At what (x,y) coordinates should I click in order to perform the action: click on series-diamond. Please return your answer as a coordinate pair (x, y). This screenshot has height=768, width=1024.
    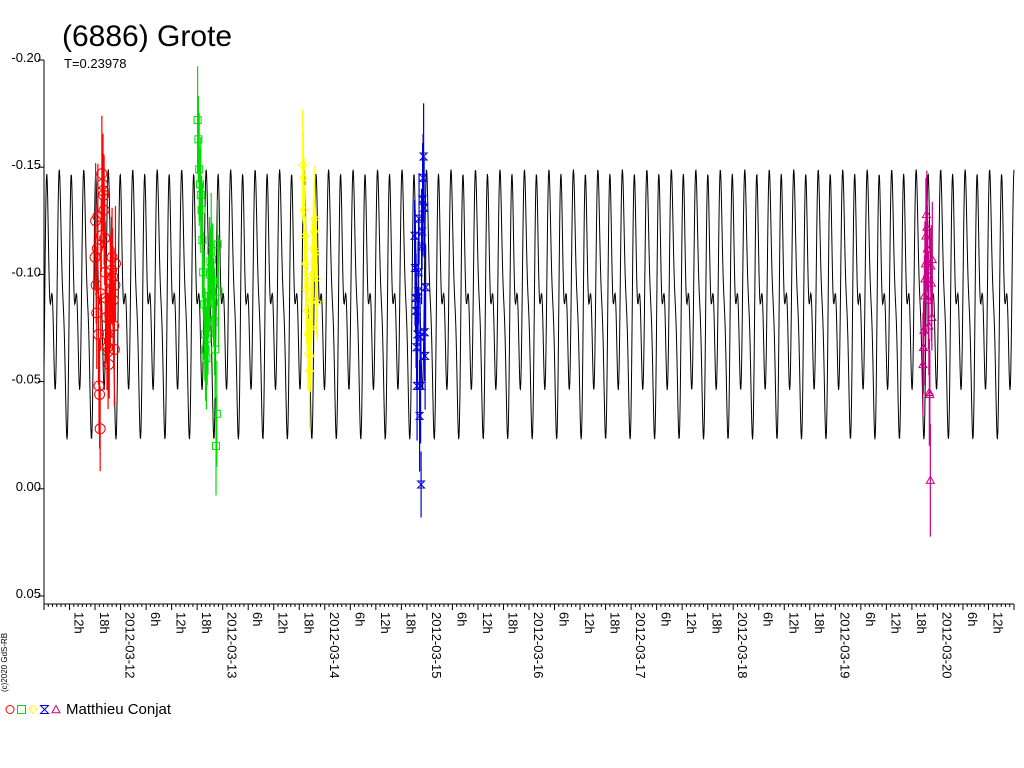
    Looking at the image, I should click on (309, 269).